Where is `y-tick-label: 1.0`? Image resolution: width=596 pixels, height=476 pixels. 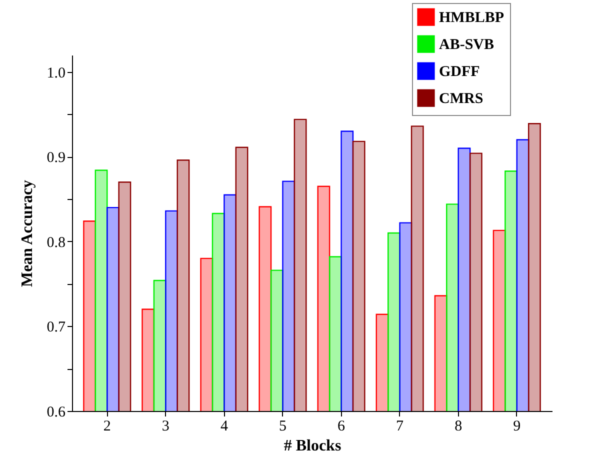
y-tick-label: 1.0 is located at coordinates (56, 73).